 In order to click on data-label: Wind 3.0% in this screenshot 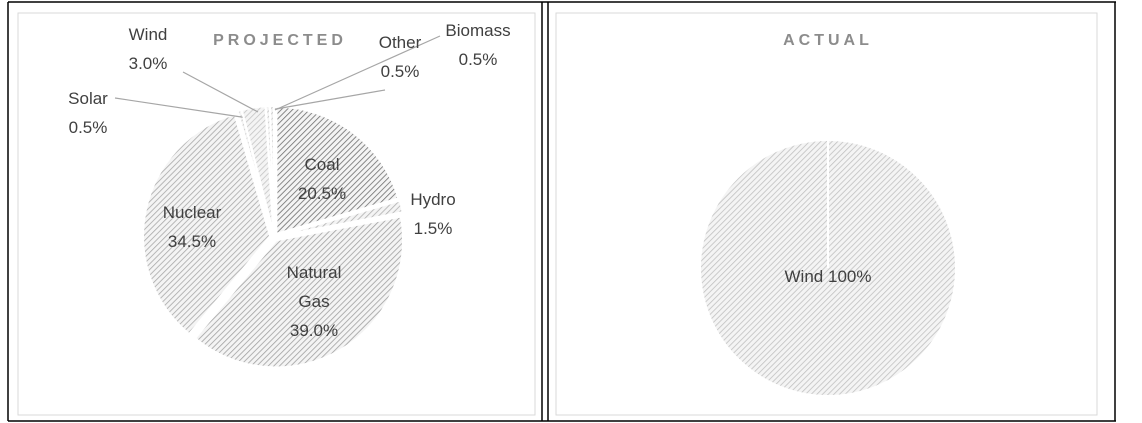, I will do `click(148, 49)`.